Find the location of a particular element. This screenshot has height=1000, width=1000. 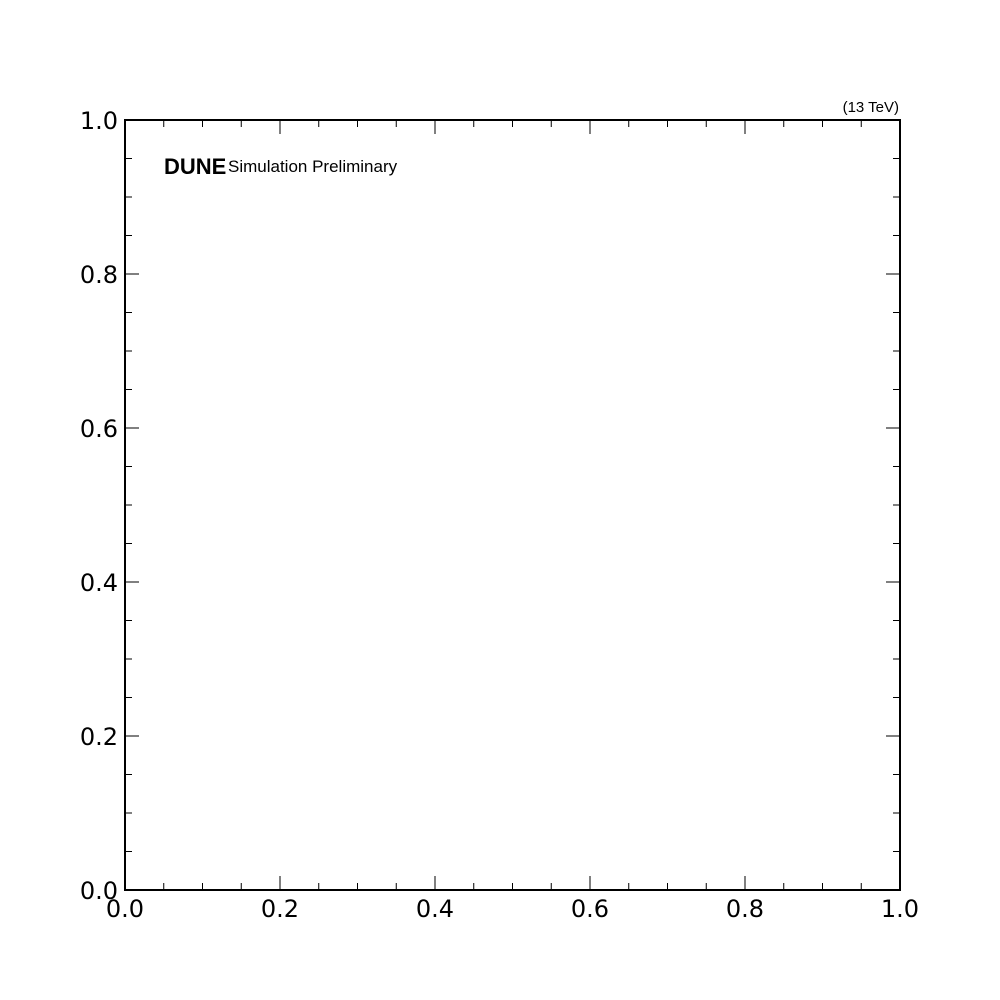

x-tick-label: 0.4 is located at coordinates (435, 909).